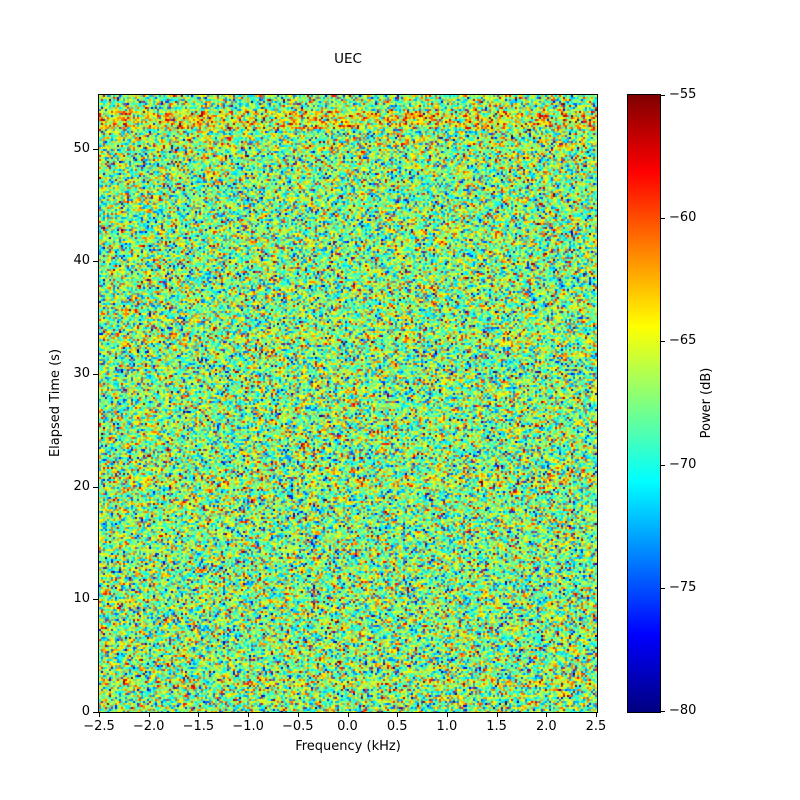 This screenshot has width=800, height=800. I want to click on x-tick-label: −1.5, so click(198, 726).